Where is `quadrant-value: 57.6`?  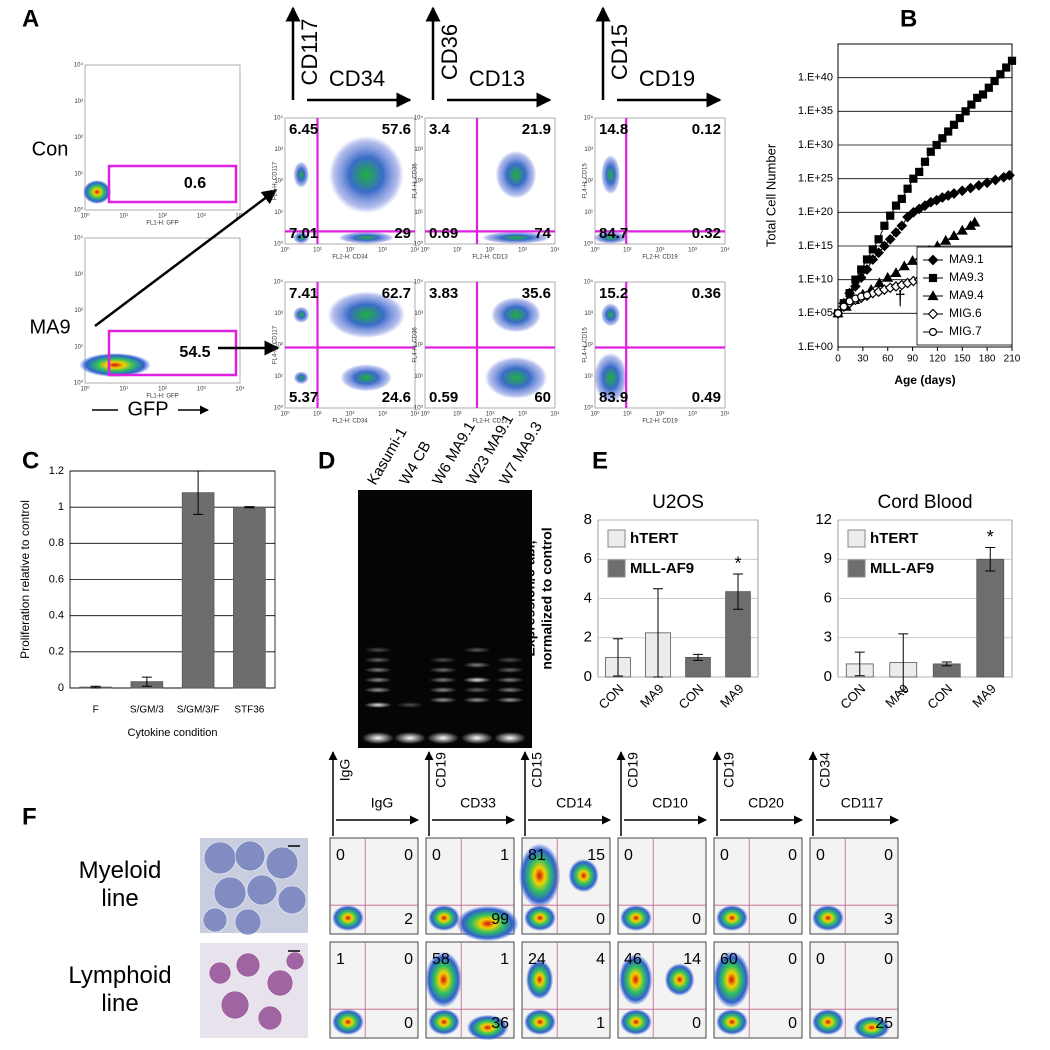 quadrant-value: 57.6 is located at coordinates (396, 129).